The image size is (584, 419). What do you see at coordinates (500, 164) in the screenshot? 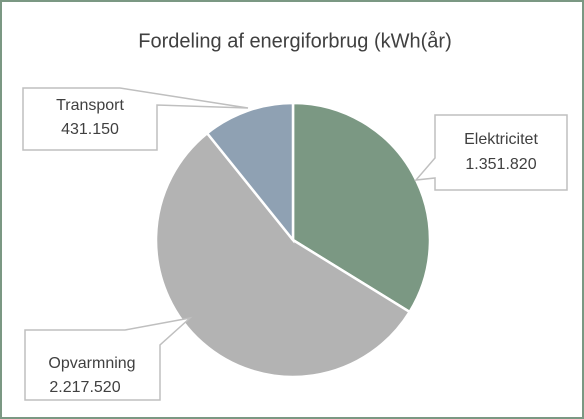
I see `data-label: 1.351.820` at bounding box center [500, 164].